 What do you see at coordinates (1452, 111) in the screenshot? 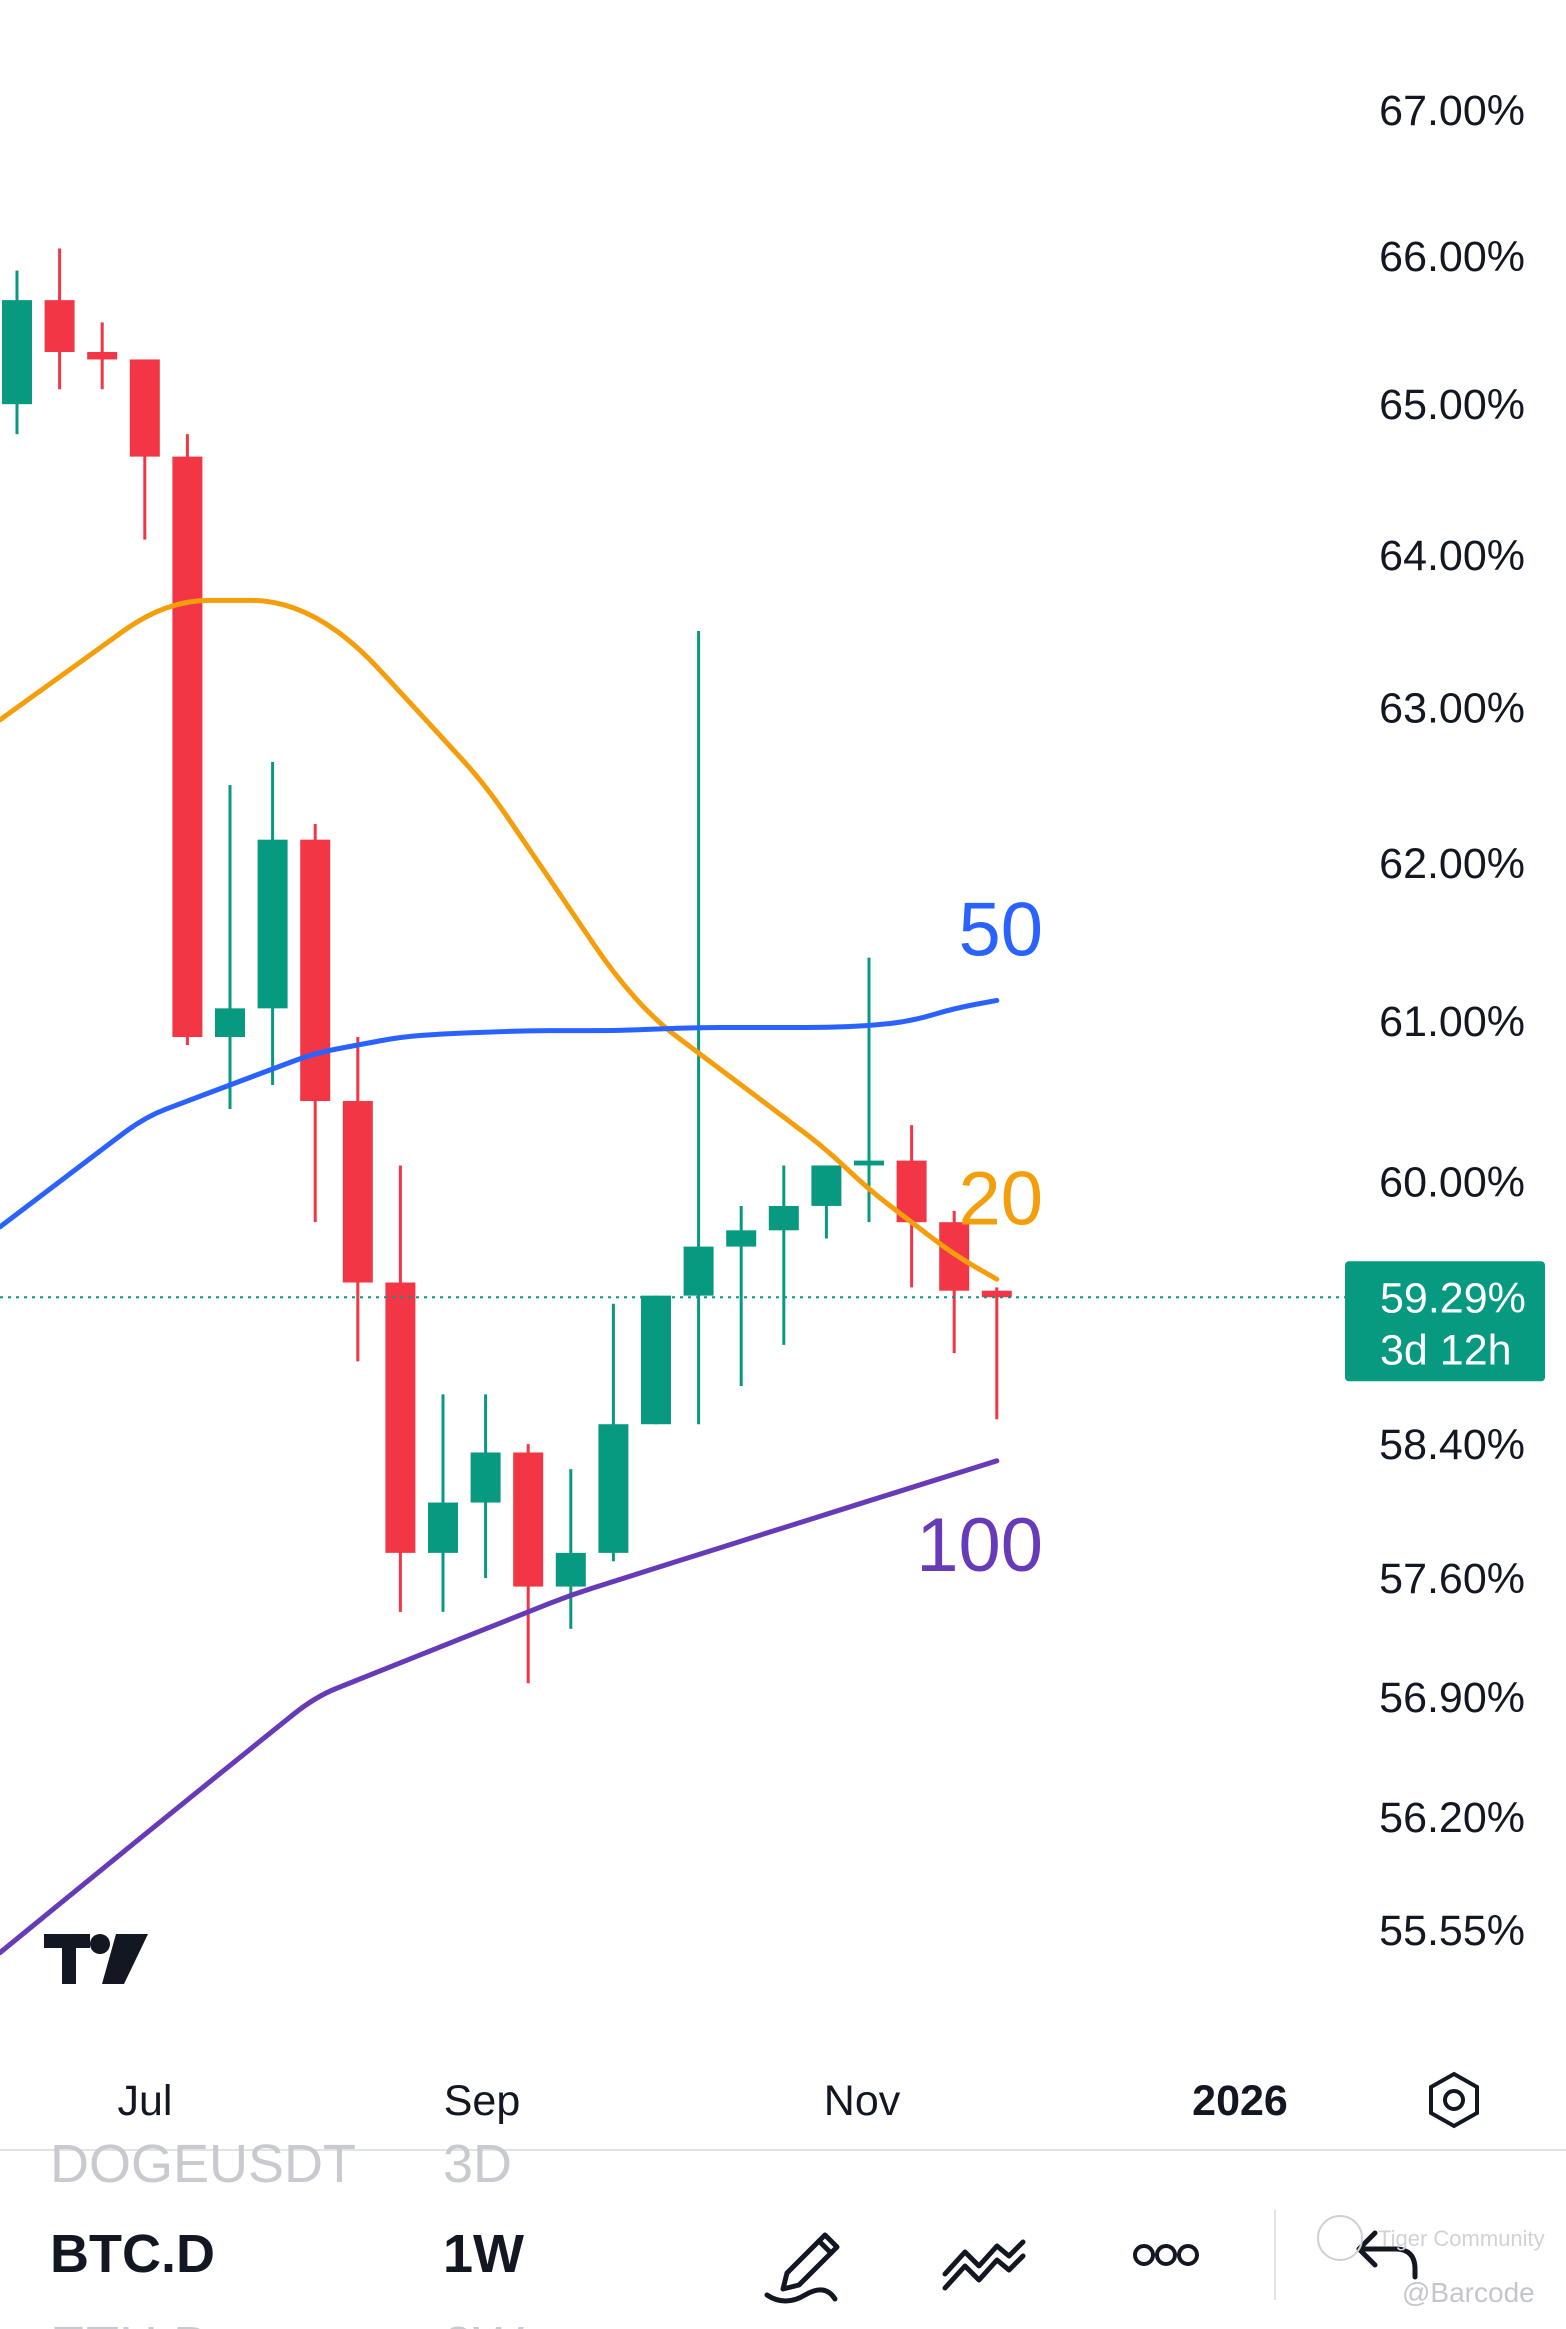
I see `y-tick-label: 67.00%` at bounding box center [1452, 111].